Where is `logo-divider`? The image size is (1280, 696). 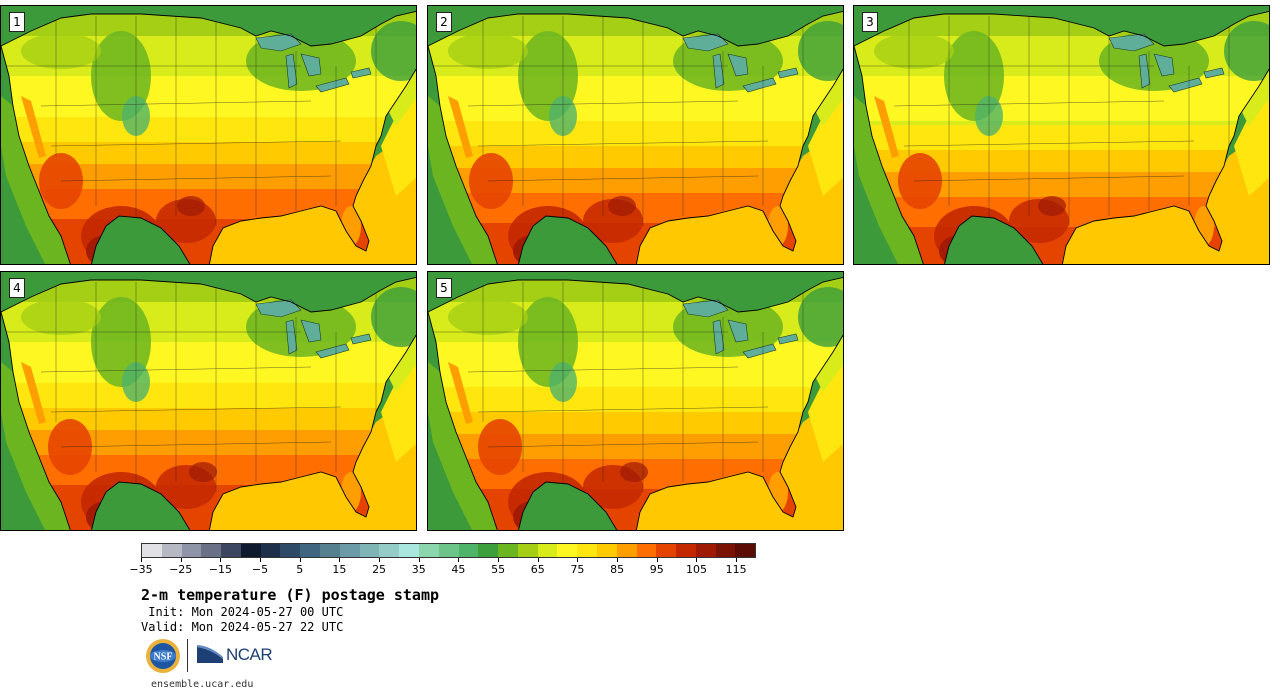
logo-divider is located at coordinates (187, 655).